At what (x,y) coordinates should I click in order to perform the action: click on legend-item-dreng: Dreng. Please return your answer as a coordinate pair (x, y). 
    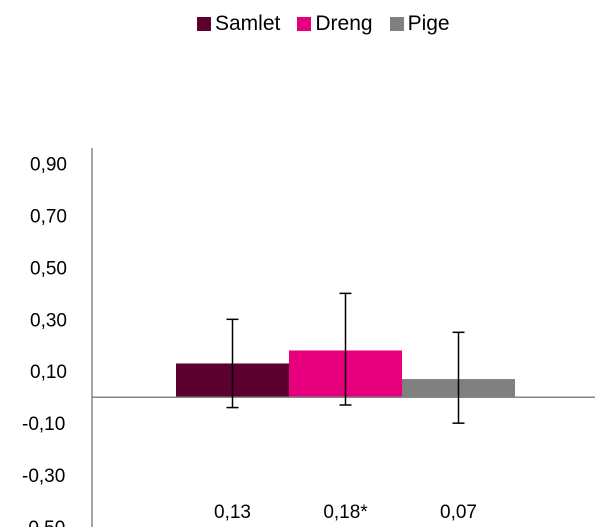
    Looking at the image, I should click on (335, 24).